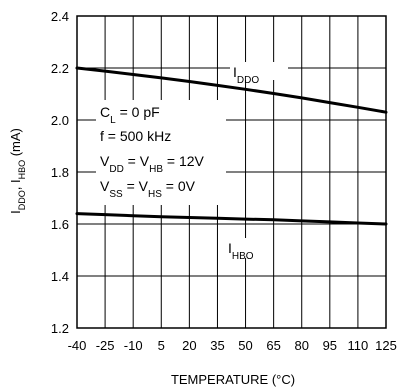  I want to click on x-axis-title: TEMPERATURE (°C), so click(233, 379).